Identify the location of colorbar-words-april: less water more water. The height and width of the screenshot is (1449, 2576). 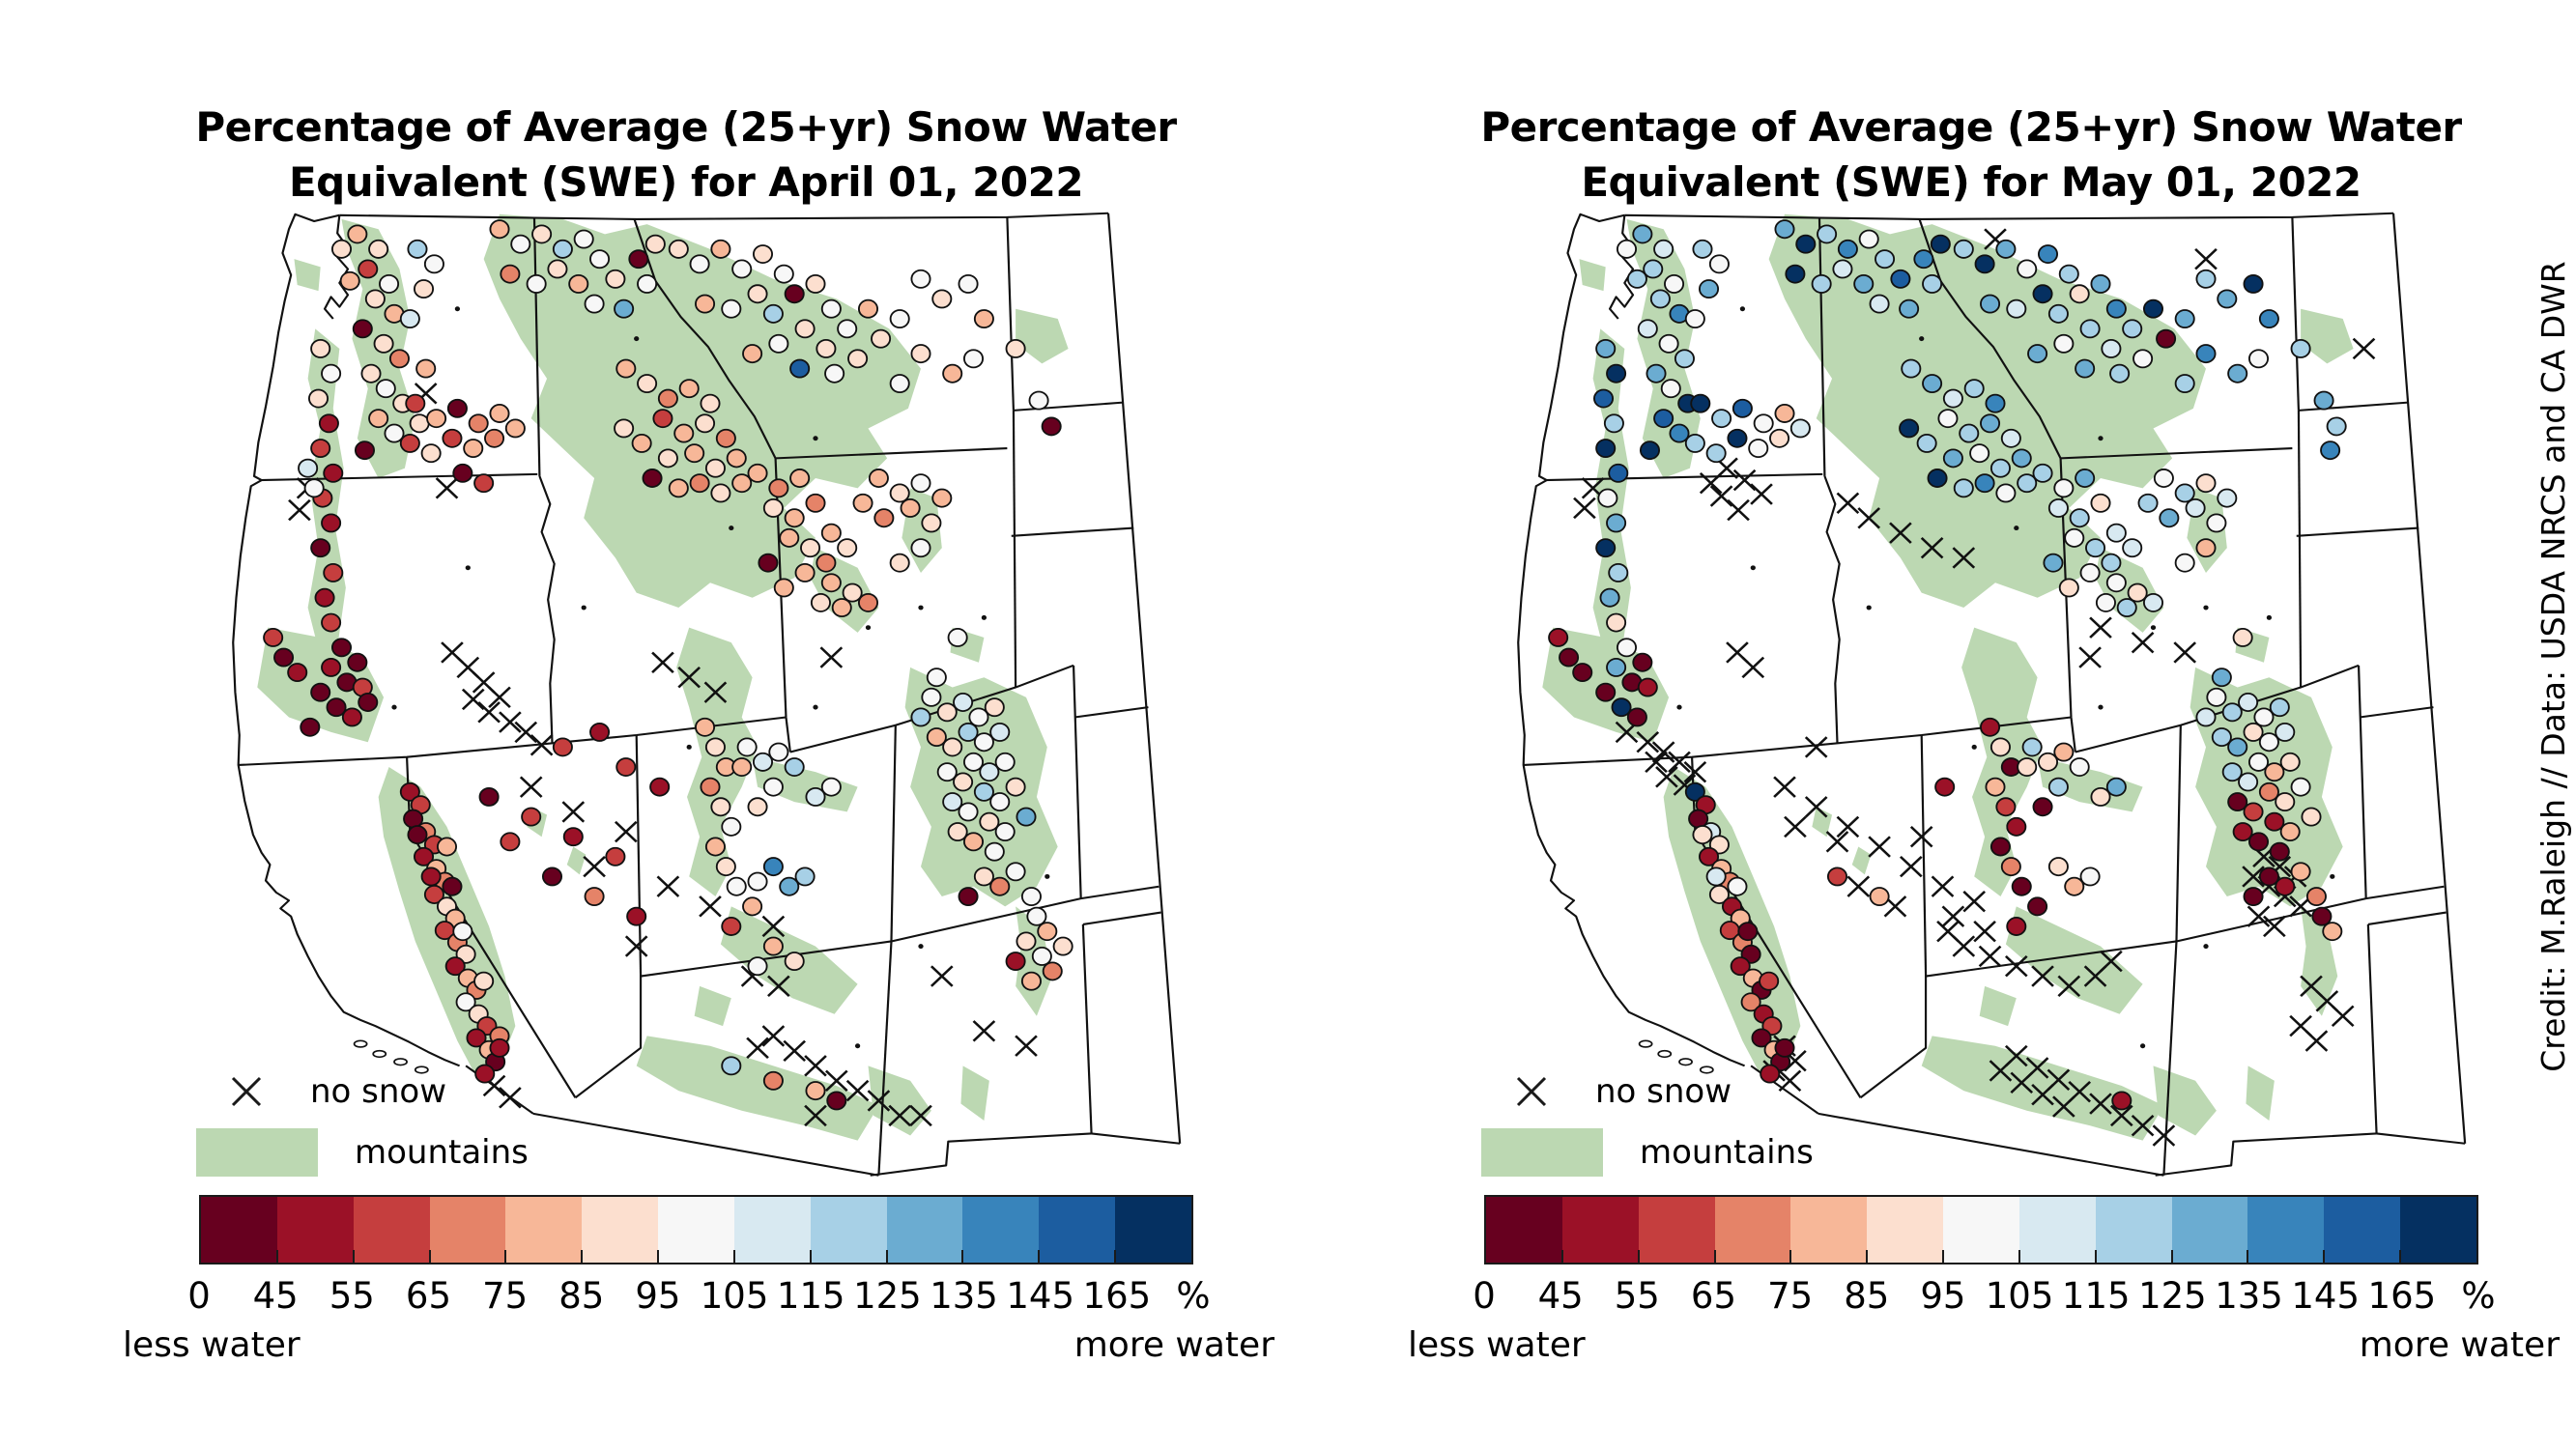
(698, 1345).